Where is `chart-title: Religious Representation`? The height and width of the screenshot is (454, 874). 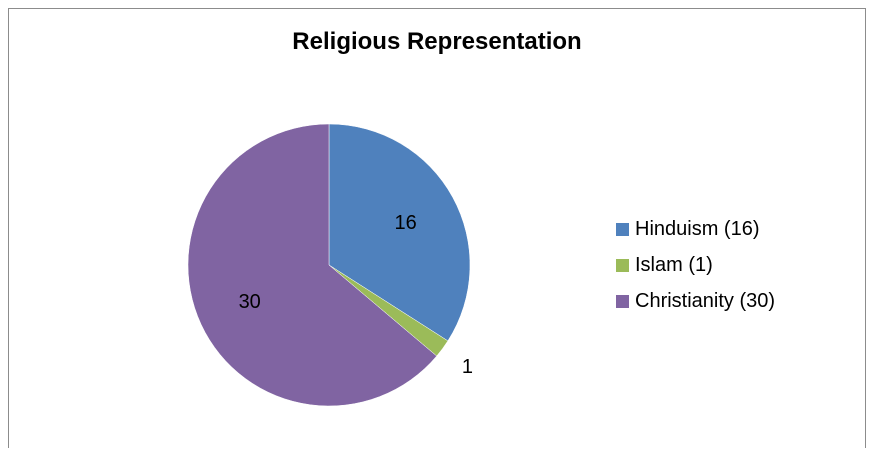
chart-title: Religious Representation is located at coordinates (437, 41).